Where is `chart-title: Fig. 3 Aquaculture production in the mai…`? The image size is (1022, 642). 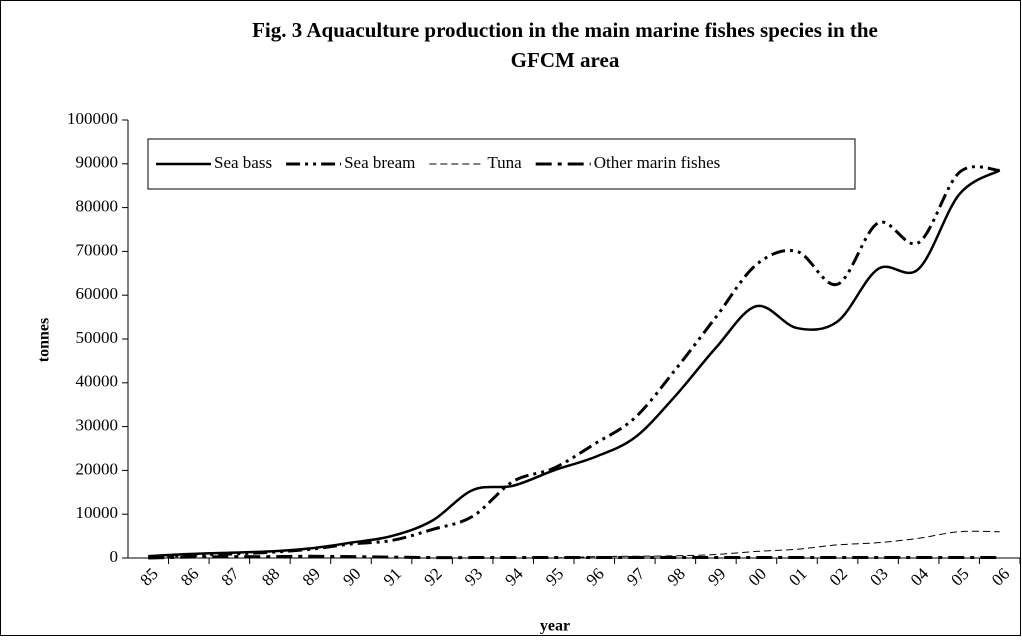
chart-title: Fig. 3 Aquaculture production in the mai… is located at coordinates (565, 45).